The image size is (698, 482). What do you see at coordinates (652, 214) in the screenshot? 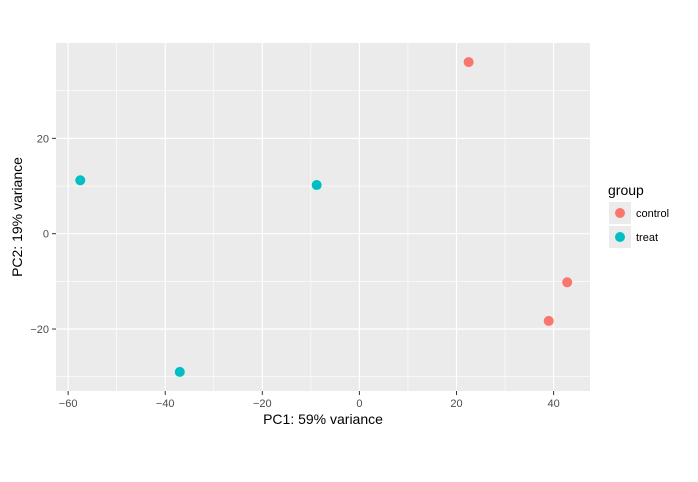
I see `legend-label-control: control` at bounding box center [652, 214].